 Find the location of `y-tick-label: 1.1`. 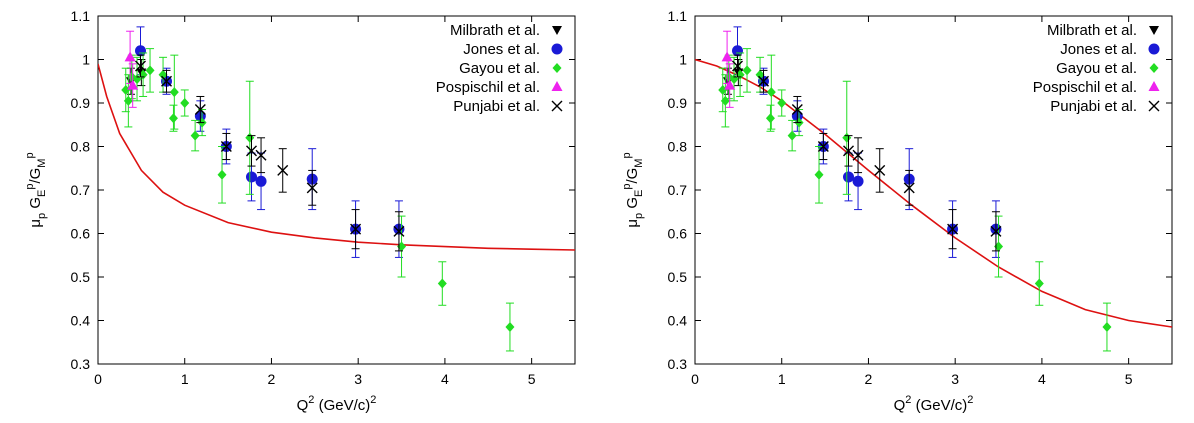

y-tick-label: 1.1 is located at coordinates (678, 16).